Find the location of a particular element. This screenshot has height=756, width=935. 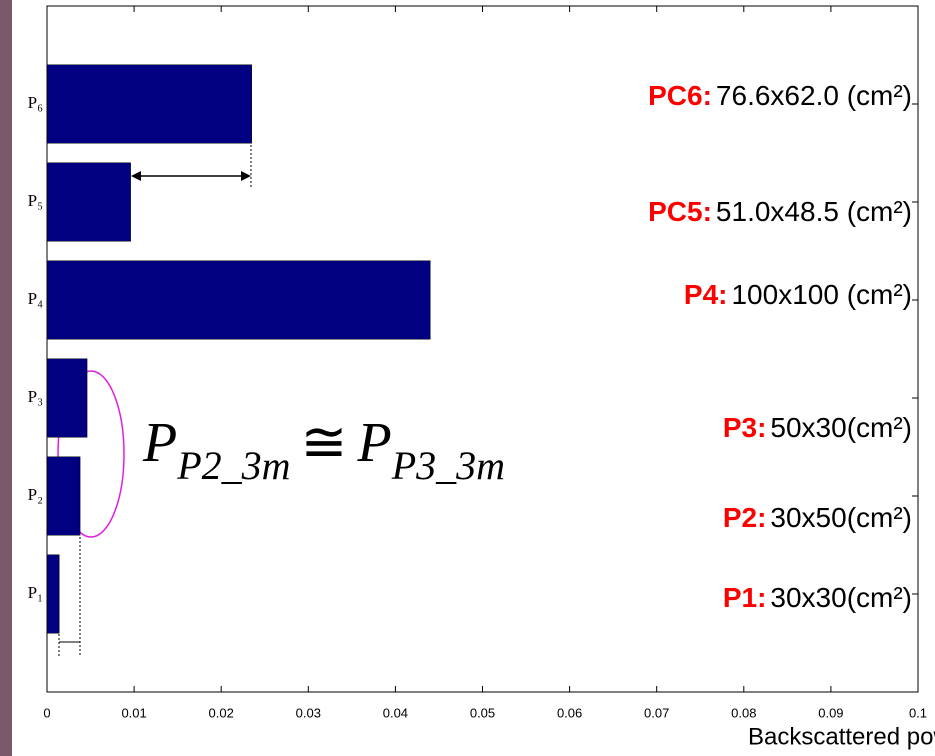

x-tick-label: 0.01 is located at coordinates (133, 712).